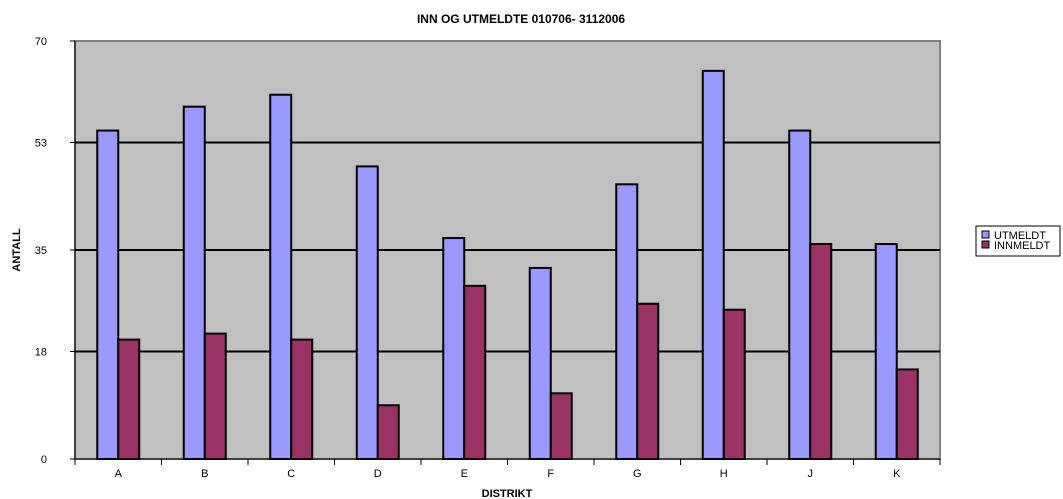 The width and height of the screenshot is (1063, 499). What do you see at coordinates (713, 264) in the screenshot?
I see `bar-utmeldt-h` at bounding box center [713, 264].